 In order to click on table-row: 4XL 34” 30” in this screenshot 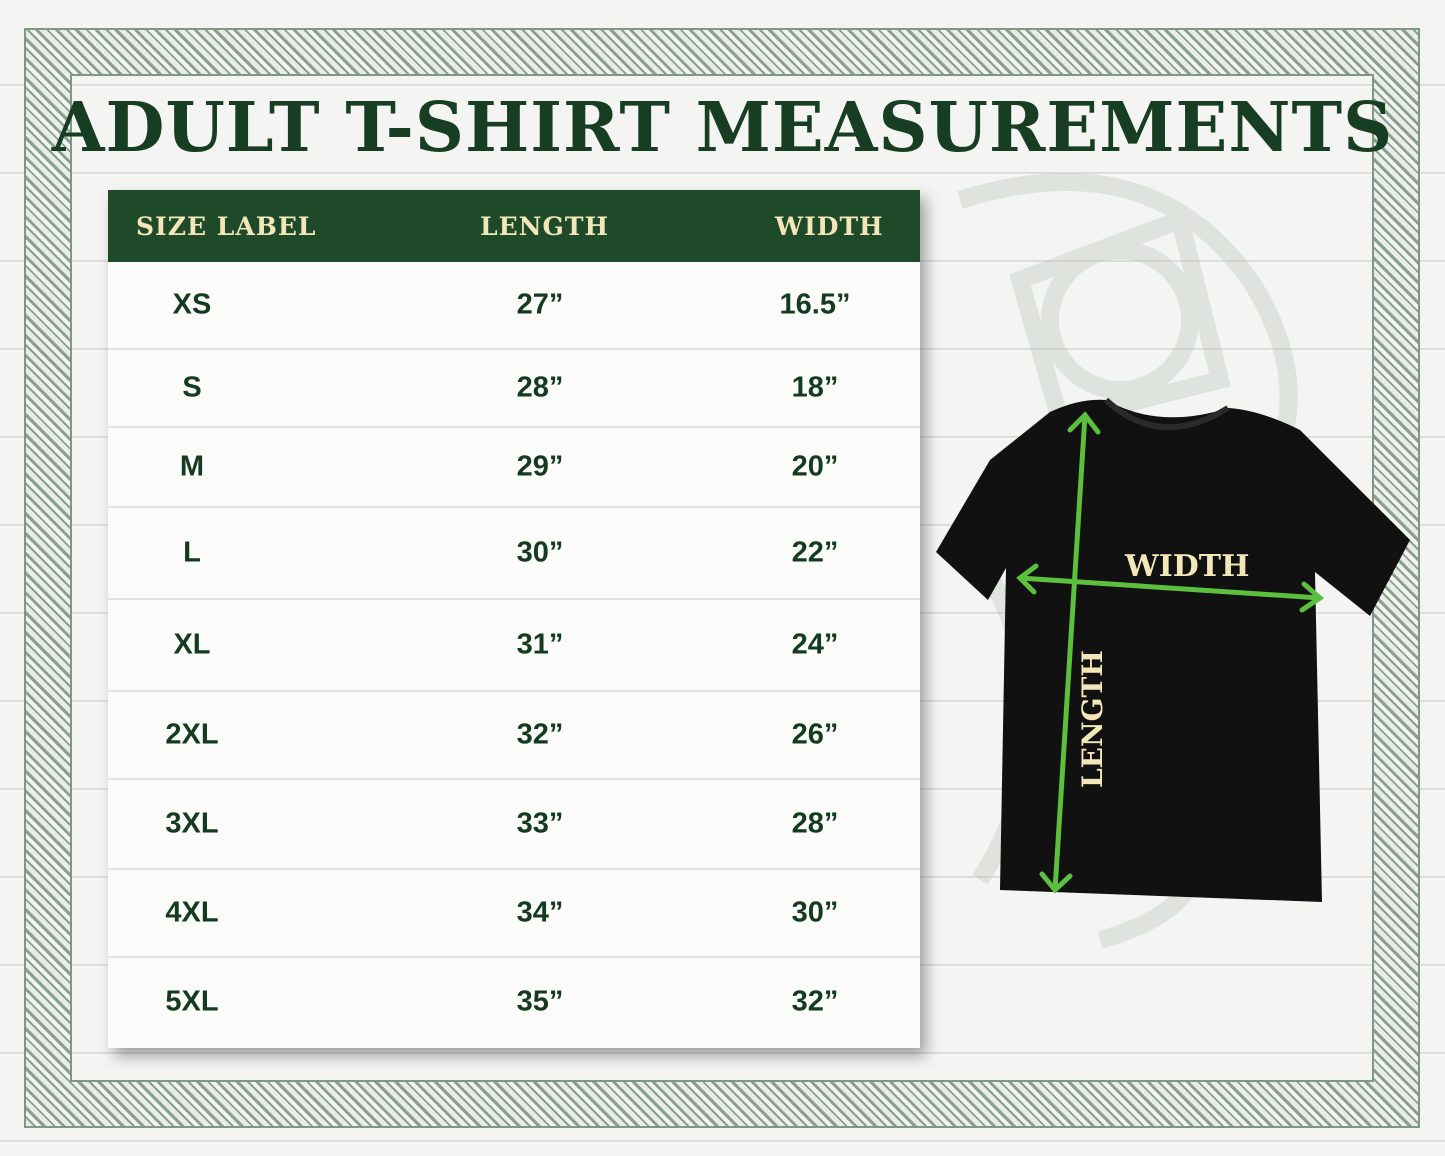, I will do `click(514, 914)`.